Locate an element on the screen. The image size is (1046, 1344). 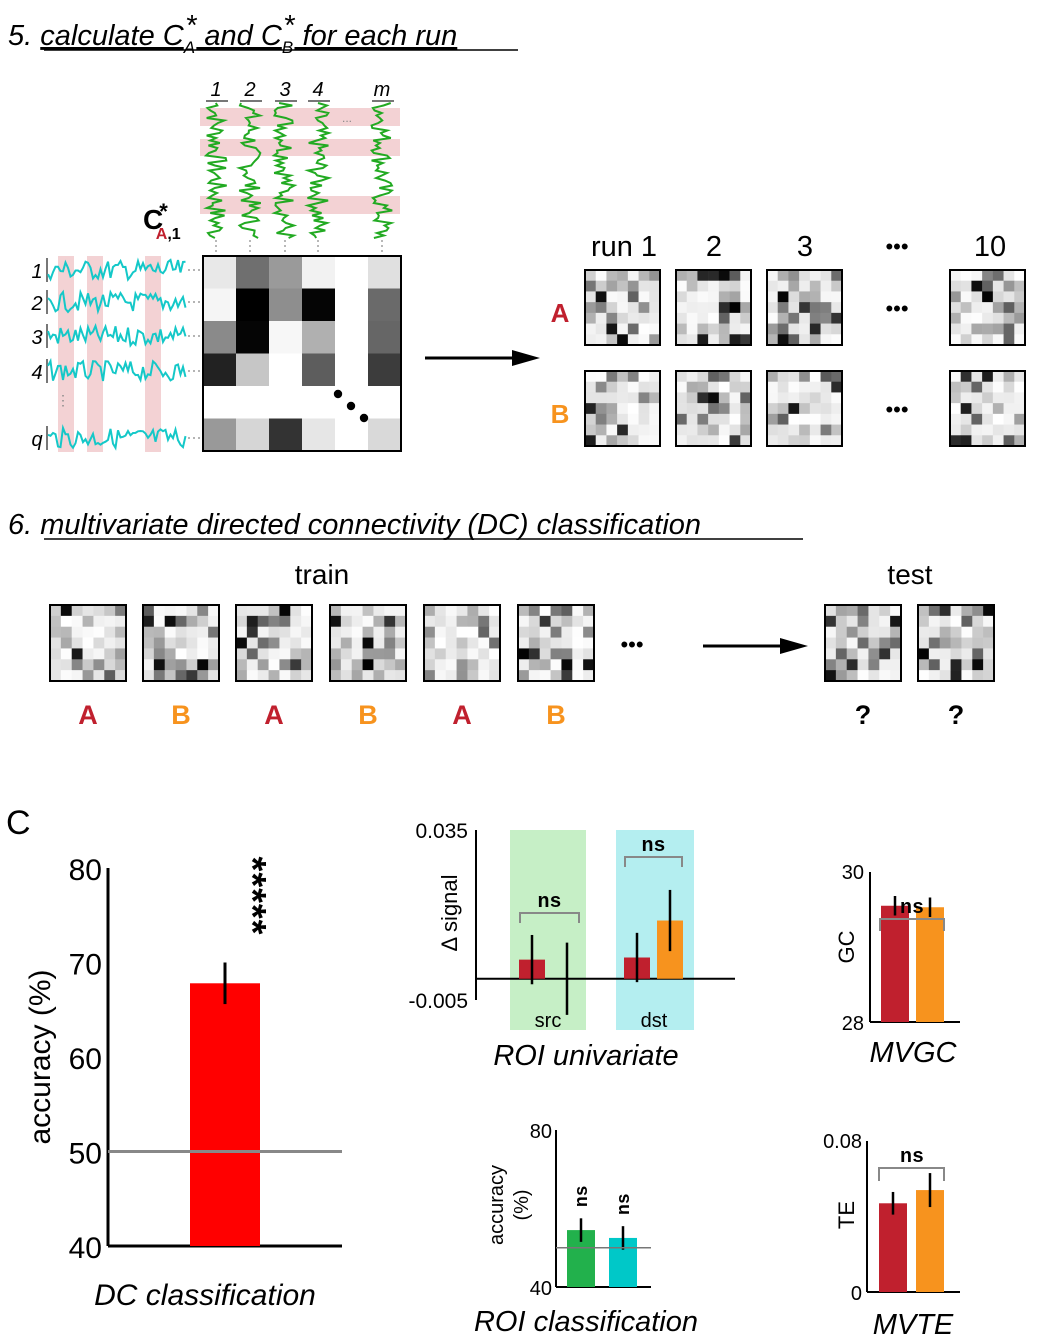
train-matrix is located at coordinates (274, 643).